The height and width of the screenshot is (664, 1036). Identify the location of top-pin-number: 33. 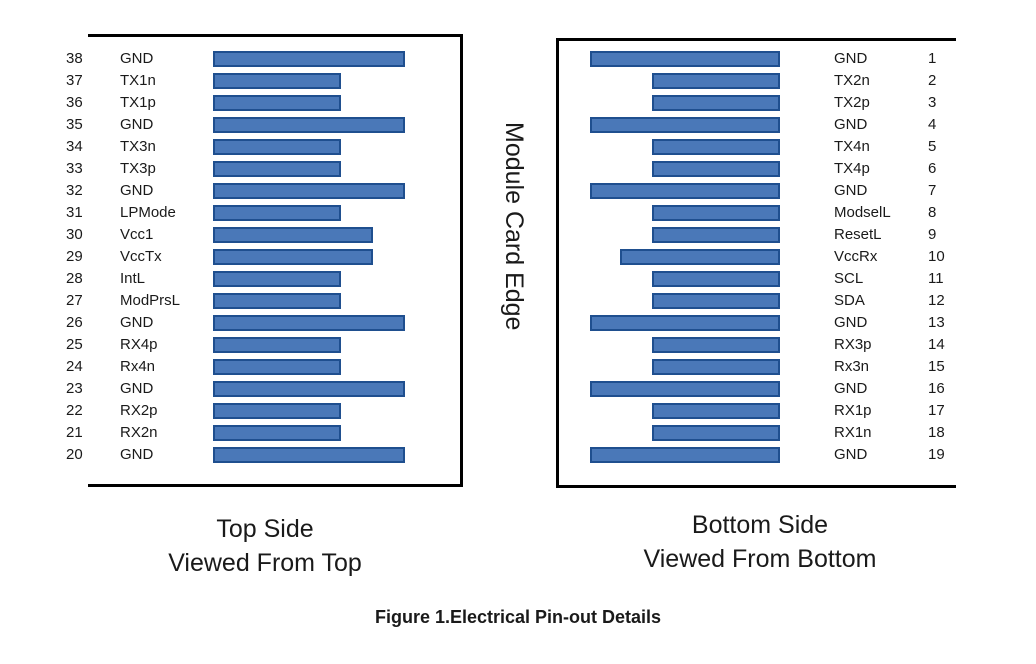
(74, 168).